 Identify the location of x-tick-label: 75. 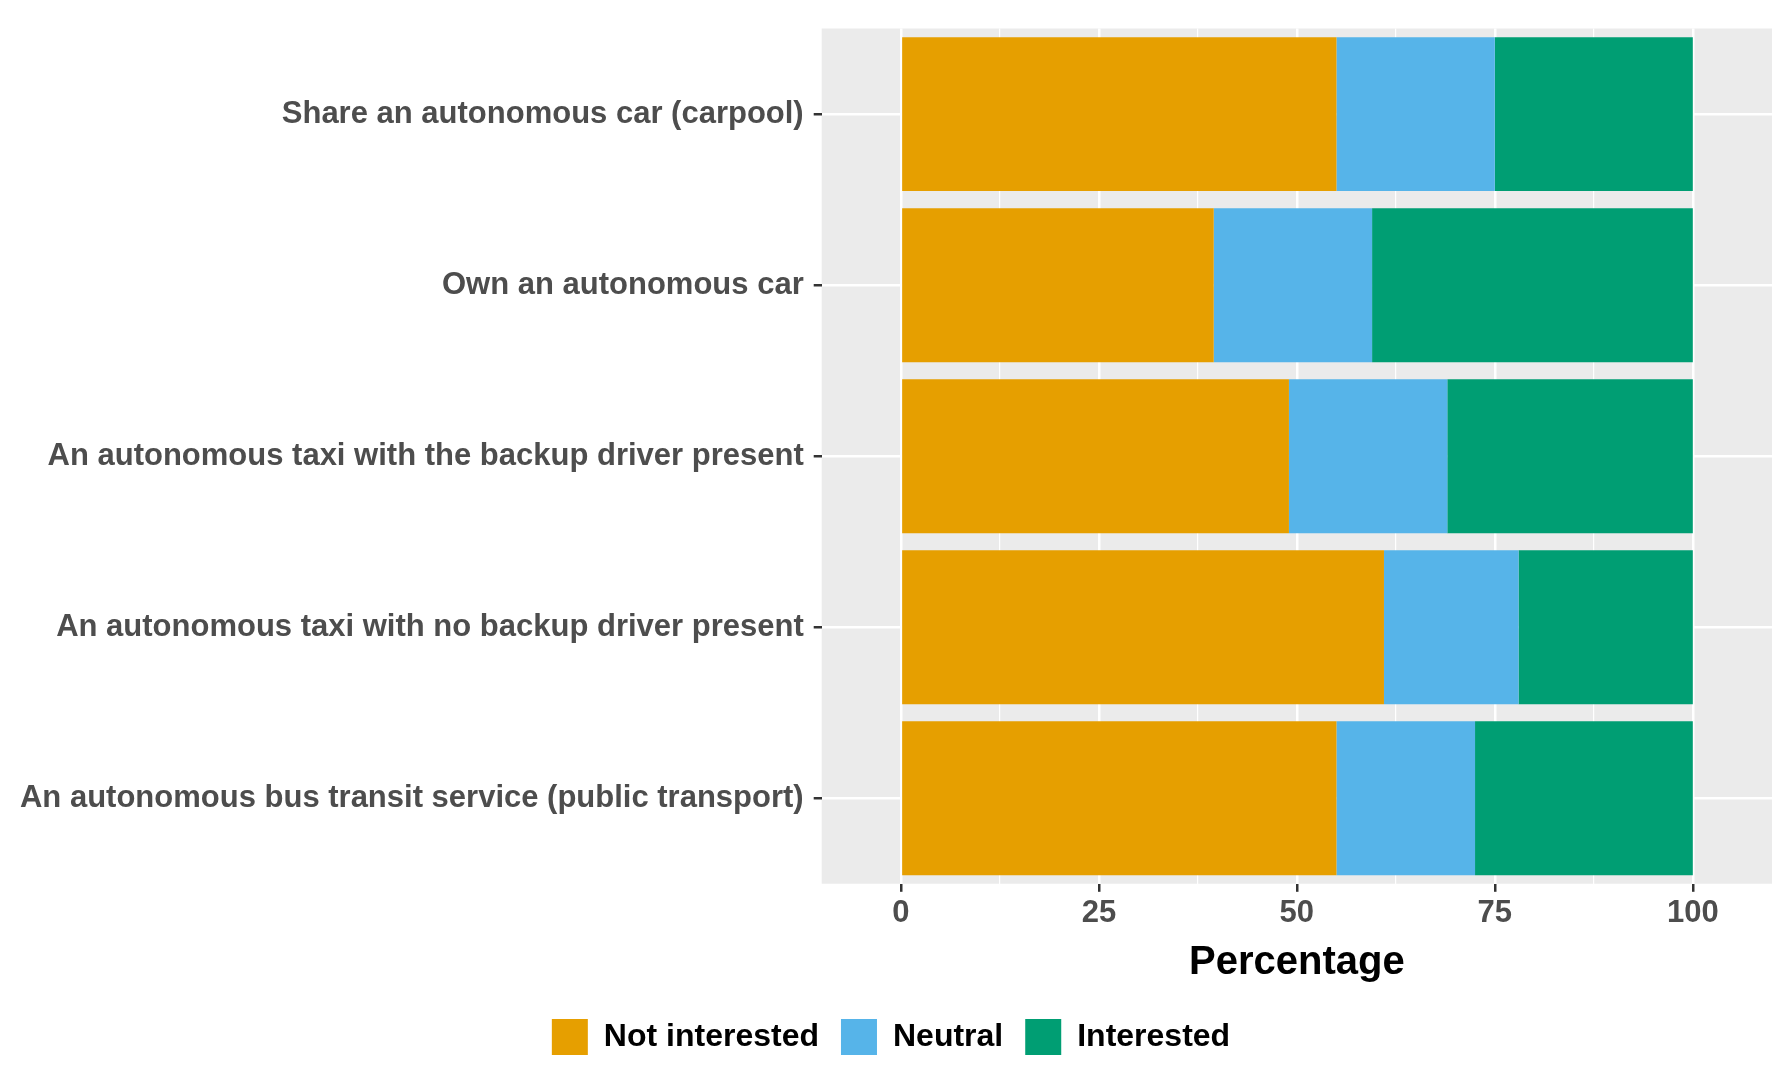
(1495, 911).